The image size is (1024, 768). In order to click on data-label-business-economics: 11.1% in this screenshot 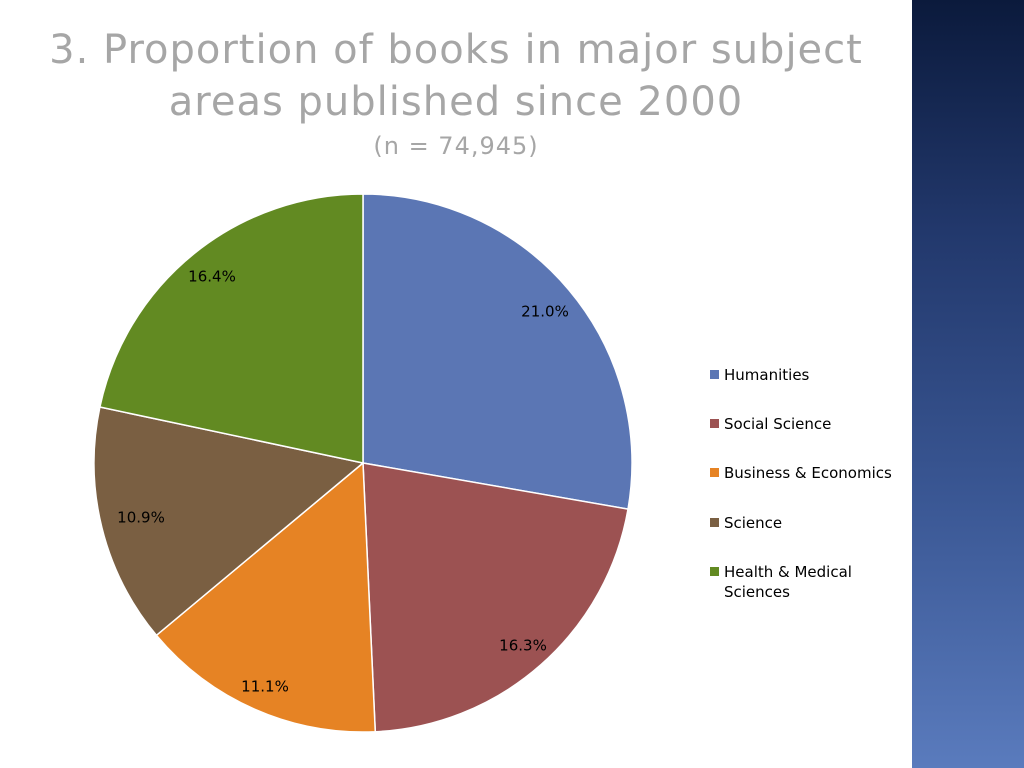, I will do `click(265, 687)`.